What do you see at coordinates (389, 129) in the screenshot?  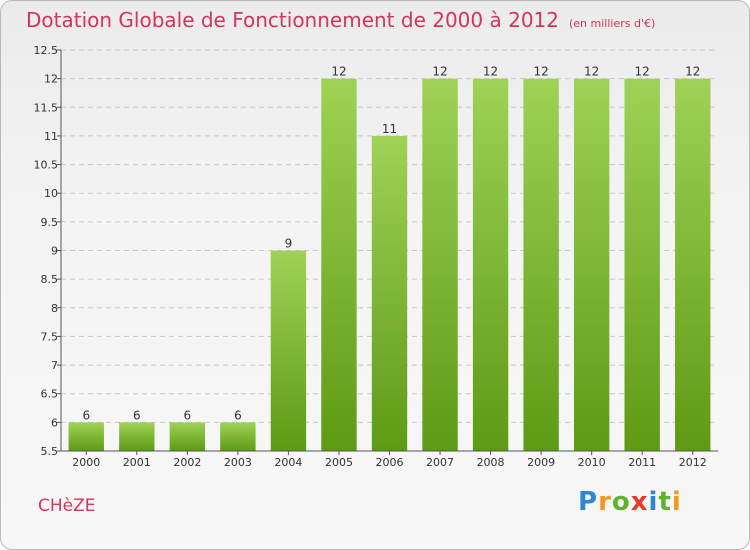 I see `bar-value-label: 11` at bounding box center [389, 129].